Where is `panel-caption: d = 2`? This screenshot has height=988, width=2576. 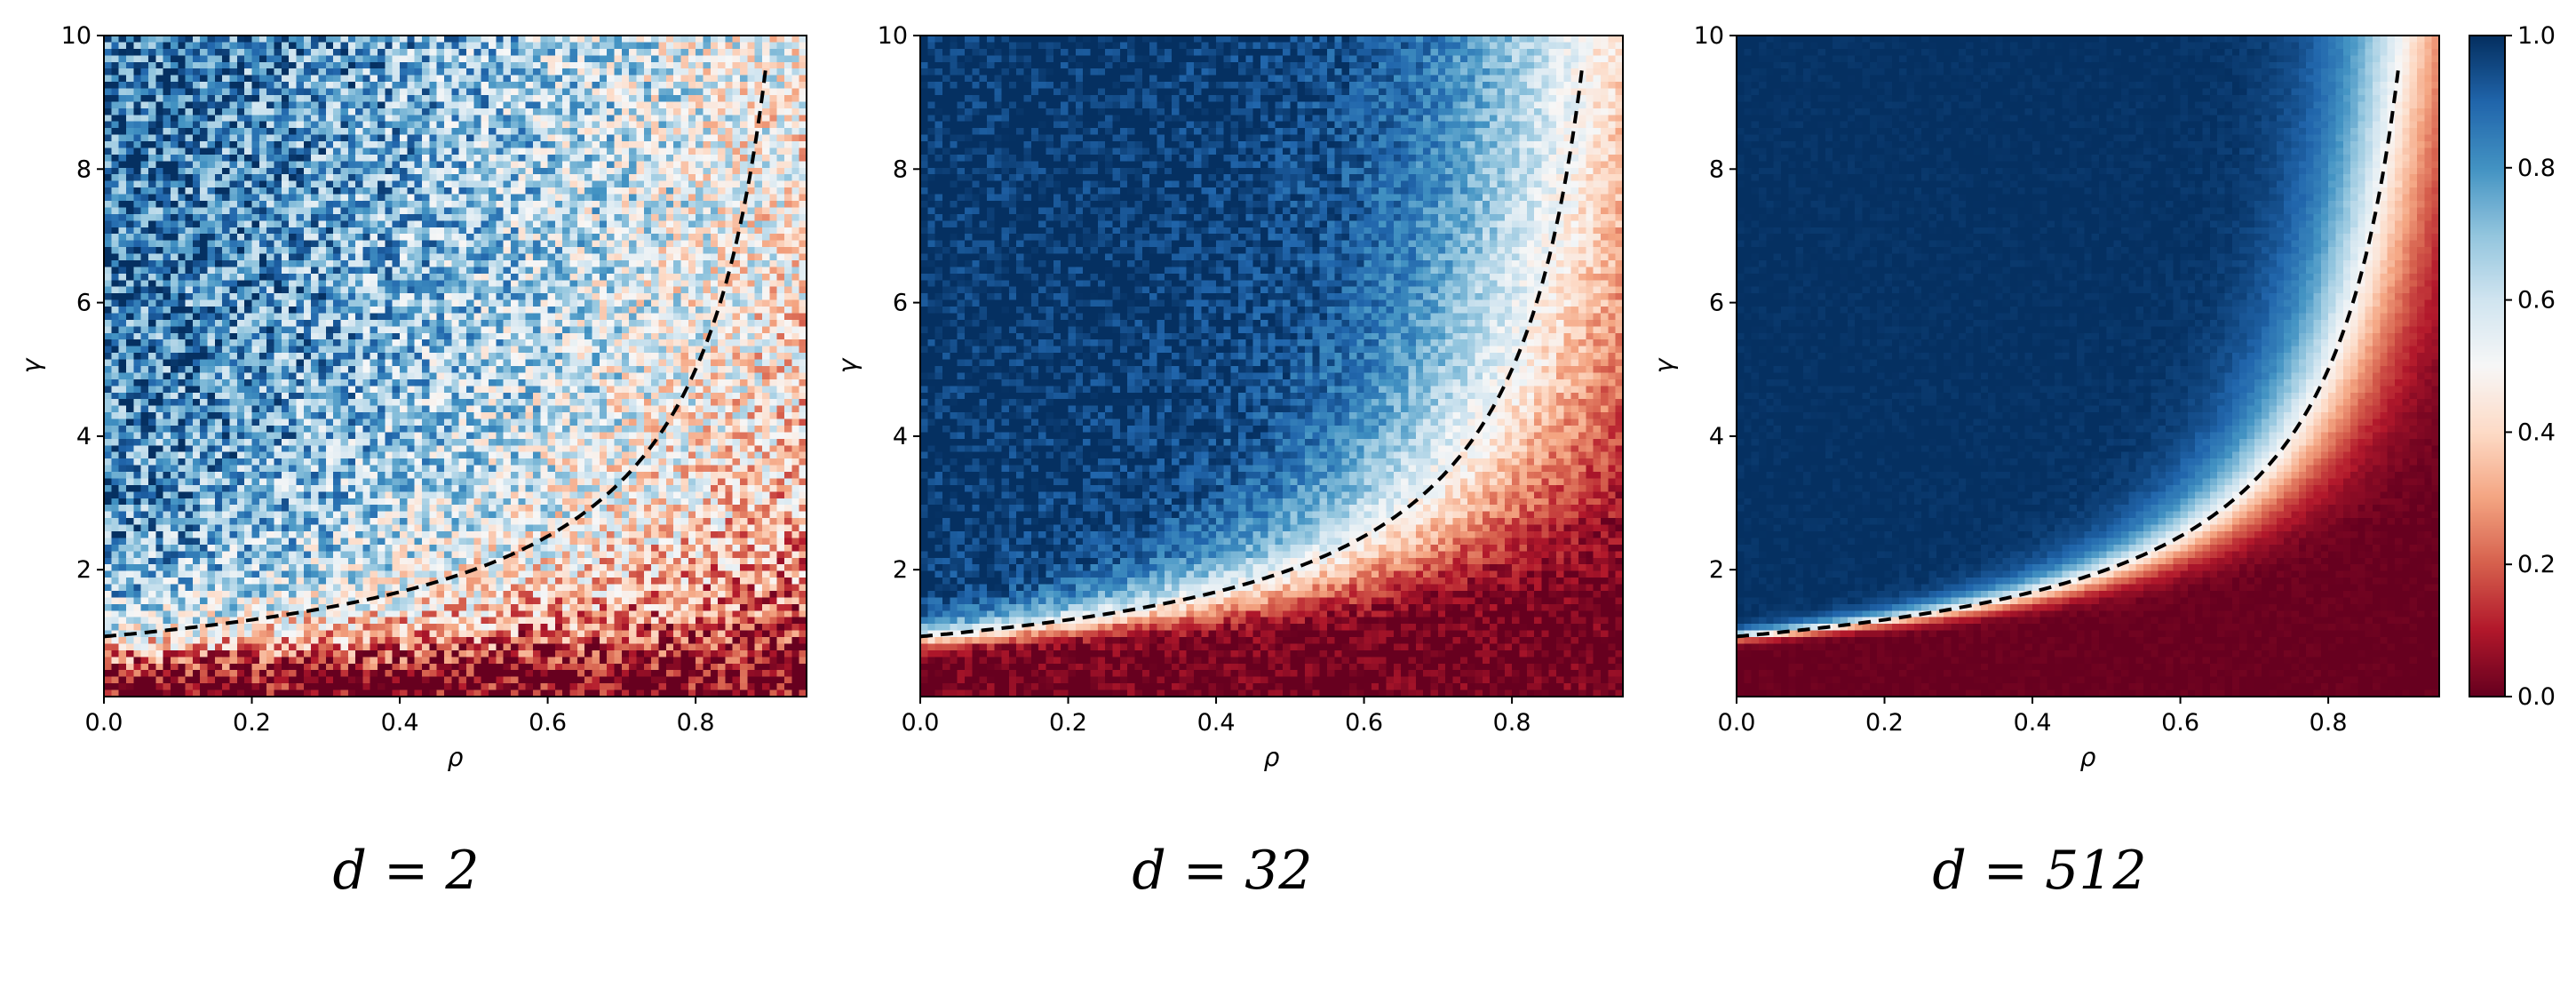
panel-caption: d = 2 is located at coordinates (406, 871).